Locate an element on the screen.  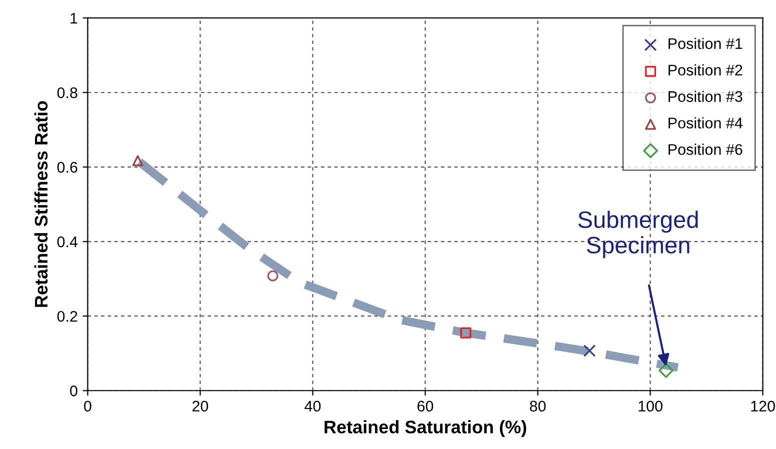
y-tick-label: 1 is located at coordinates (74, 18).